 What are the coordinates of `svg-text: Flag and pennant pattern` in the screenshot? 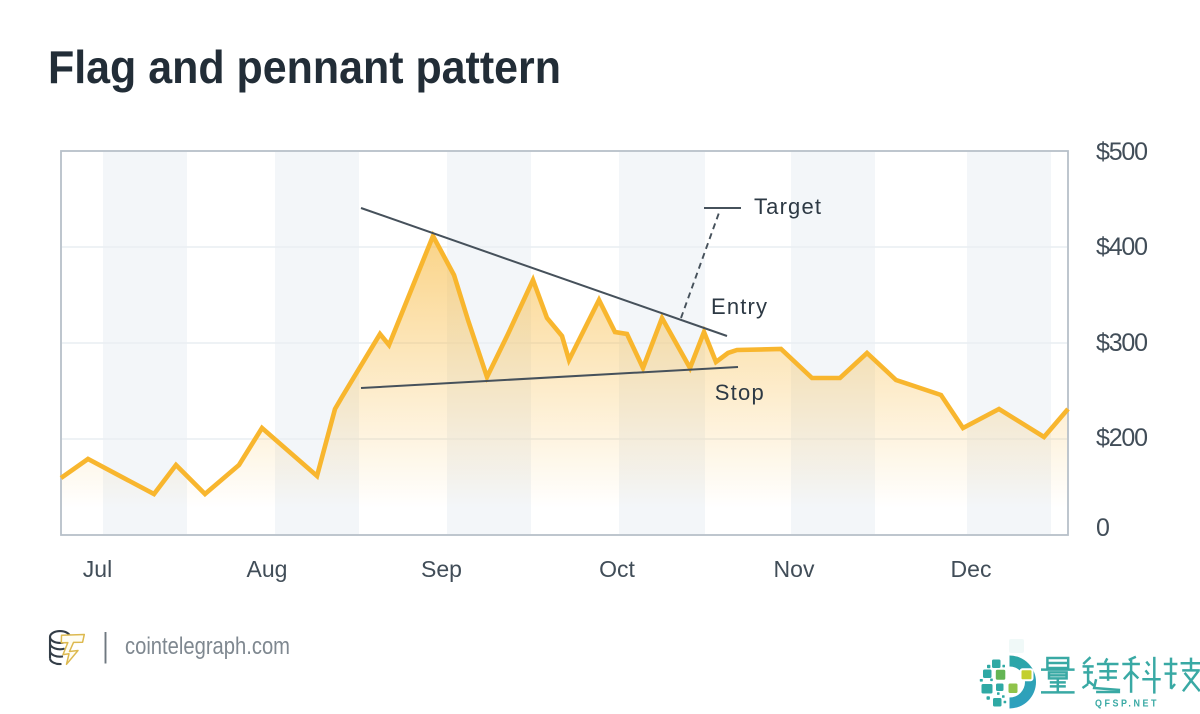 It's located at (304, 67).